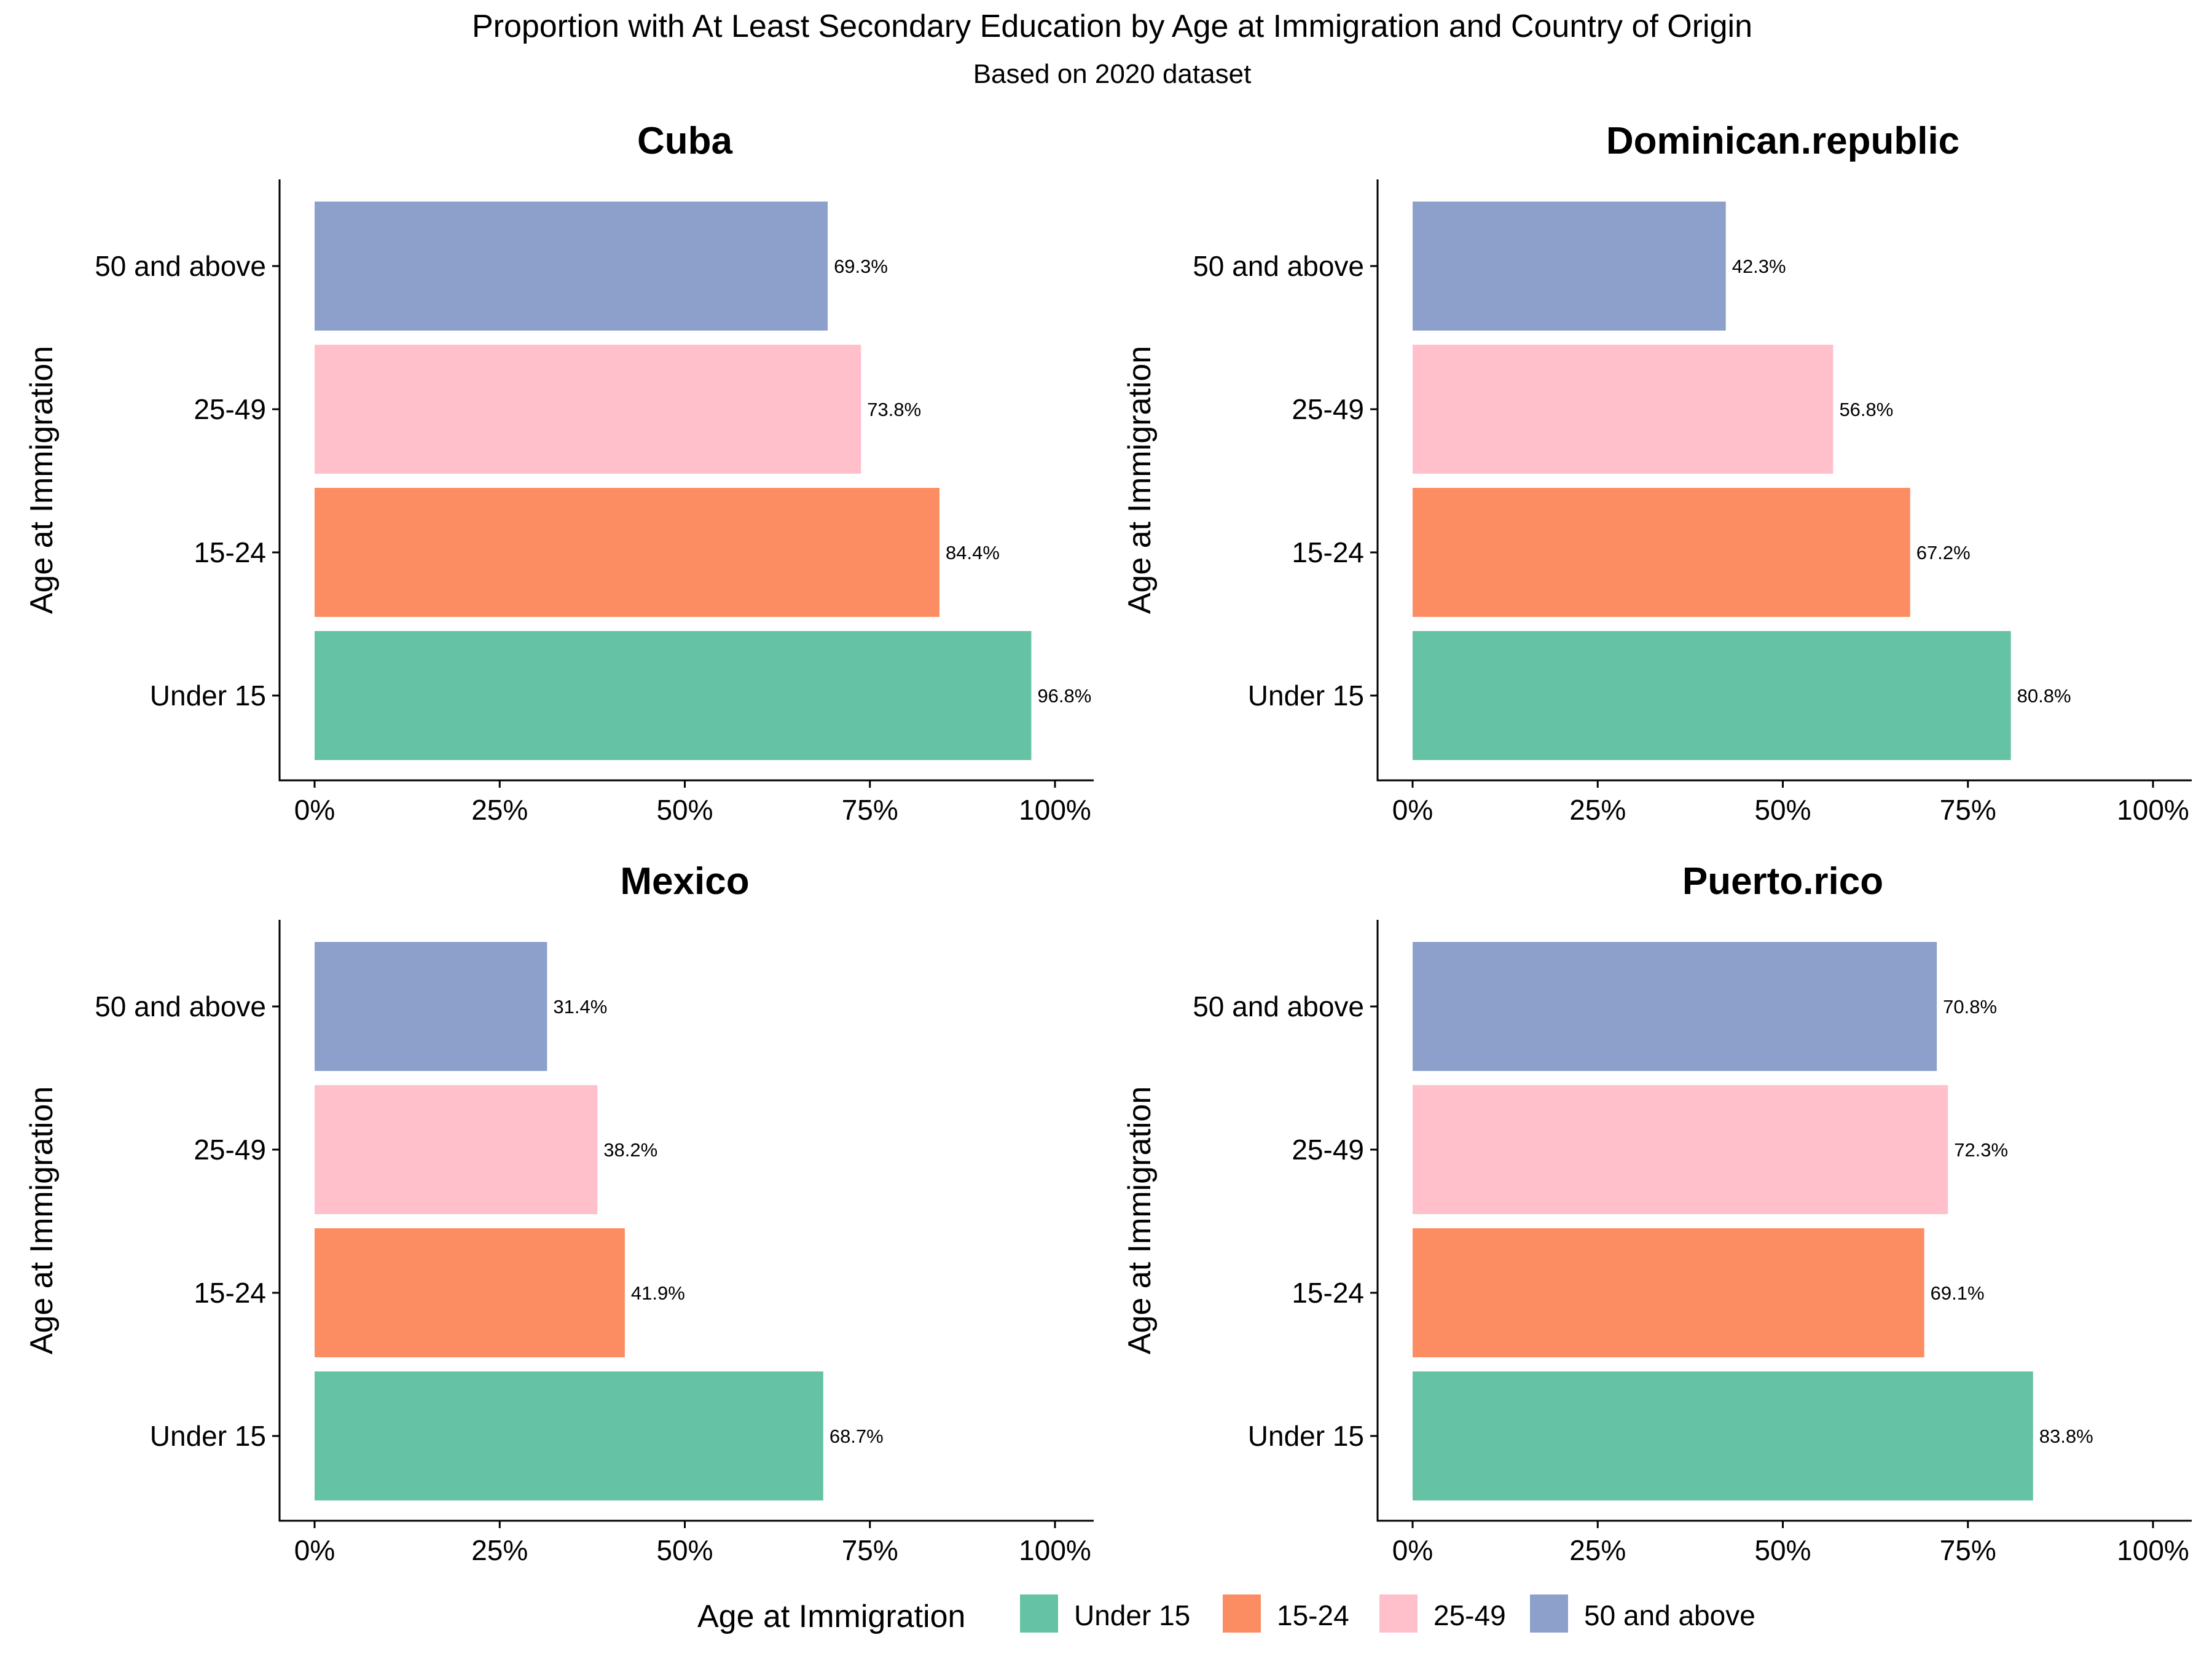  I want to click on facet-title: Dominican.republic, so click(1782, 141).